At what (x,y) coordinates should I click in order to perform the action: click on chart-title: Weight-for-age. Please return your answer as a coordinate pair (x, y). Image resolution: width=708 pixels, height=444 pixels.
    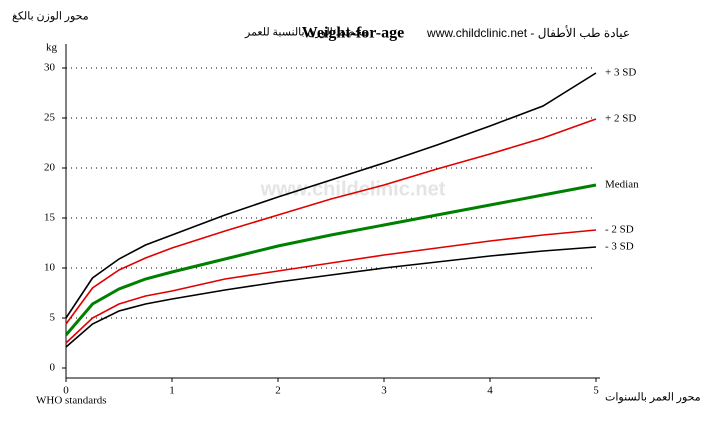
    Looking at the image, I should click on (353, 33).